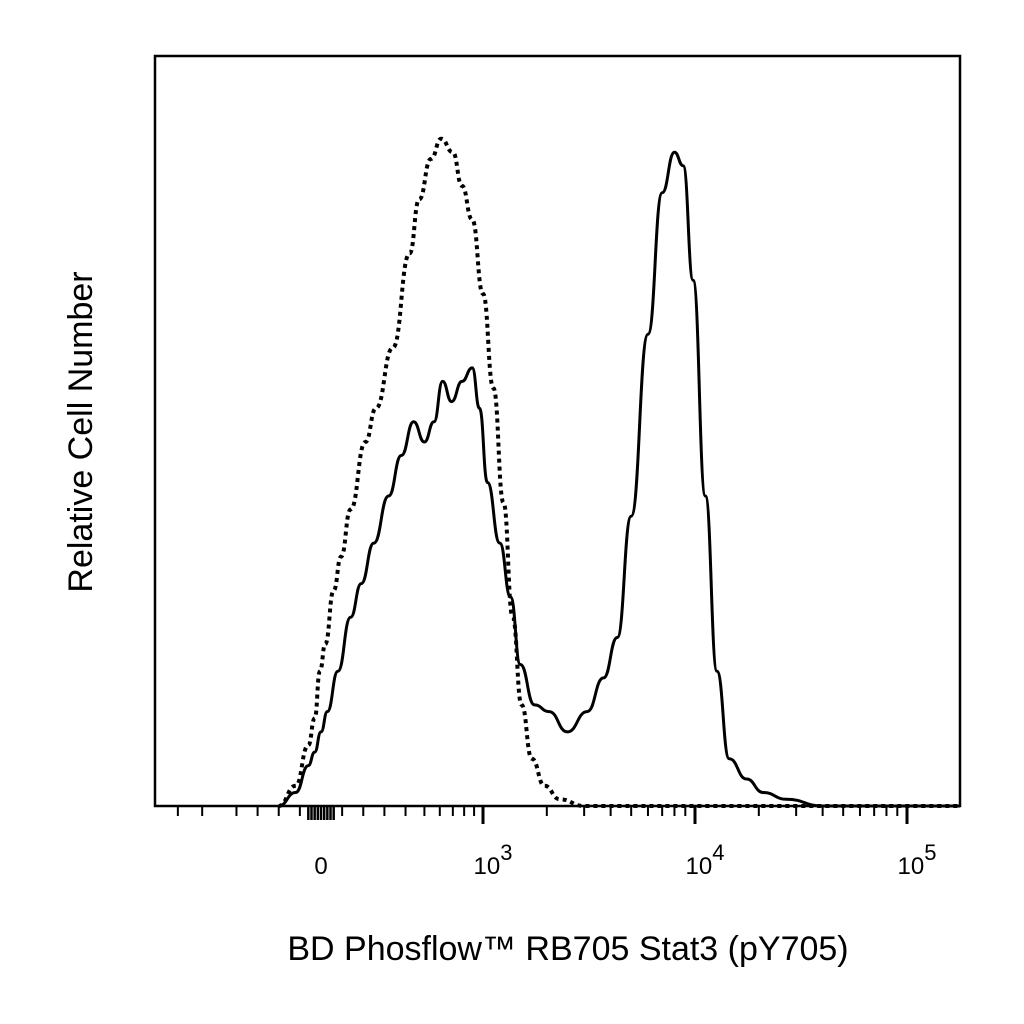 This screenshot has height=1024, width=1024. What do you see at coordinates (567, 949) in the screenshot?
I see `x-axis-title: BD Phosflow™ RB705 Stat3 (pY705)` at bounding box center [567, 949].